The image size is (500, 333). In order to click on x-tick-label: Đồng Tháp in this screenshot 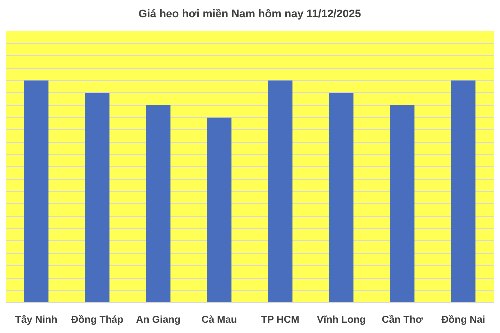, I will do `click(97, 320)`.